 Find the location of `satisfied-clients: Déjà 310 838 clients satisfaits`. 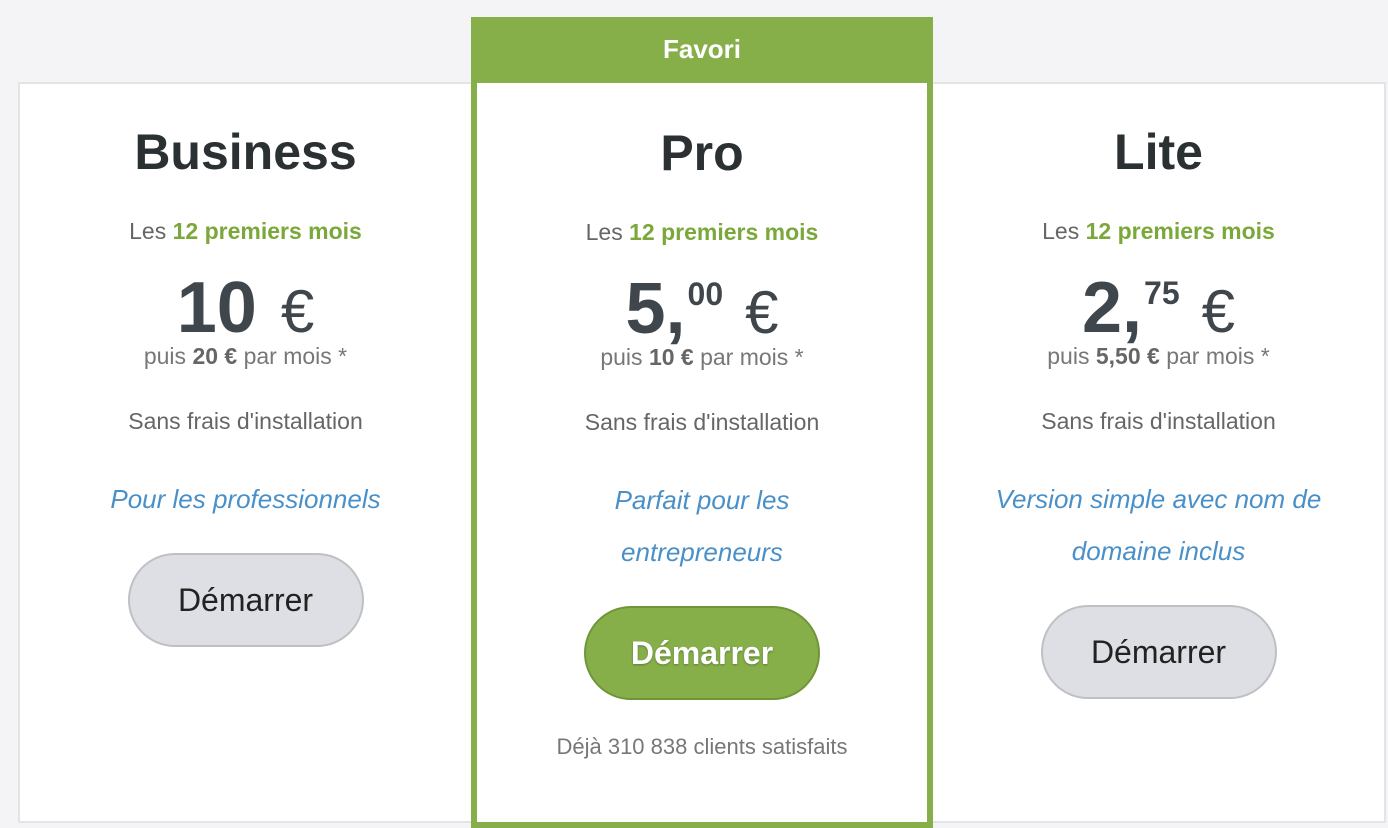

satisfied-clients: Déjà 310 838 clients satisfaits is located at coordinates (702, 746).